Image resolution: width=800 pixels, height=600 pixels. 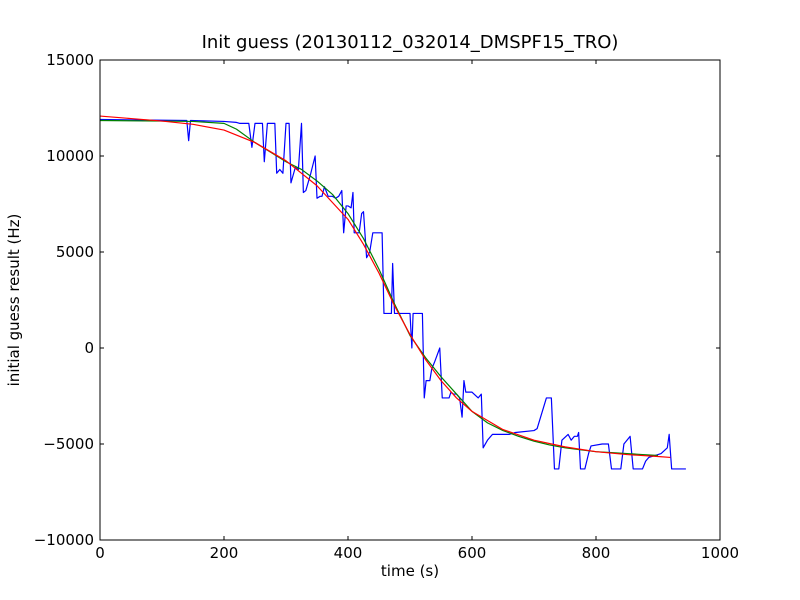 I want to click on x-tick-label: 400, so click(x=348, y=553).